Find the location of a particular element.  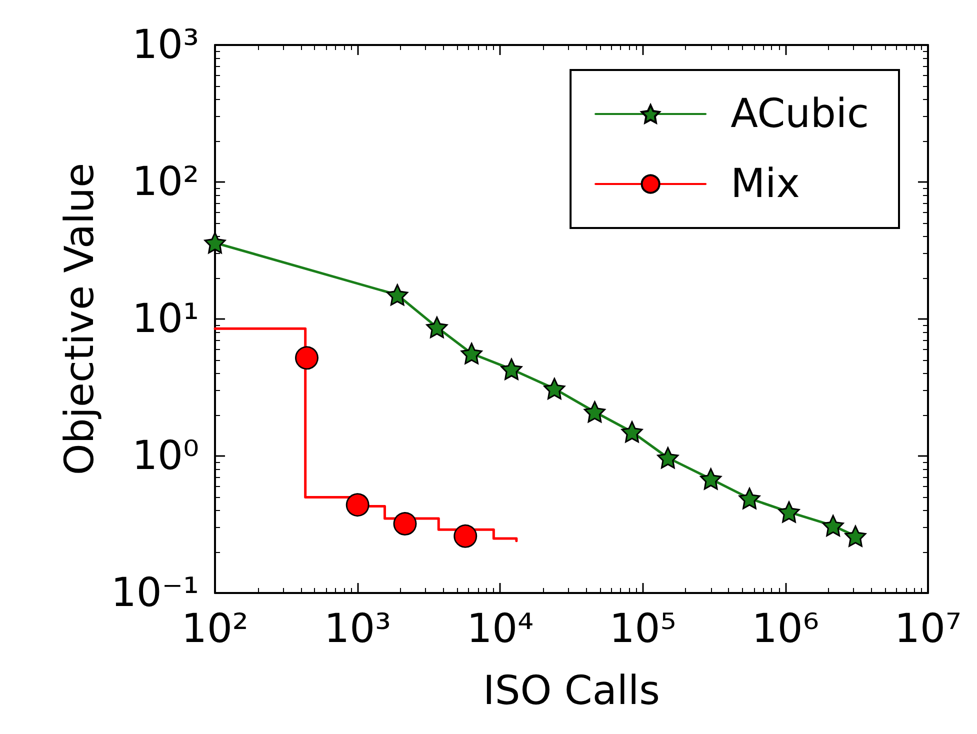

x-tick-label: 10³ is located at coordinates (358, 629).